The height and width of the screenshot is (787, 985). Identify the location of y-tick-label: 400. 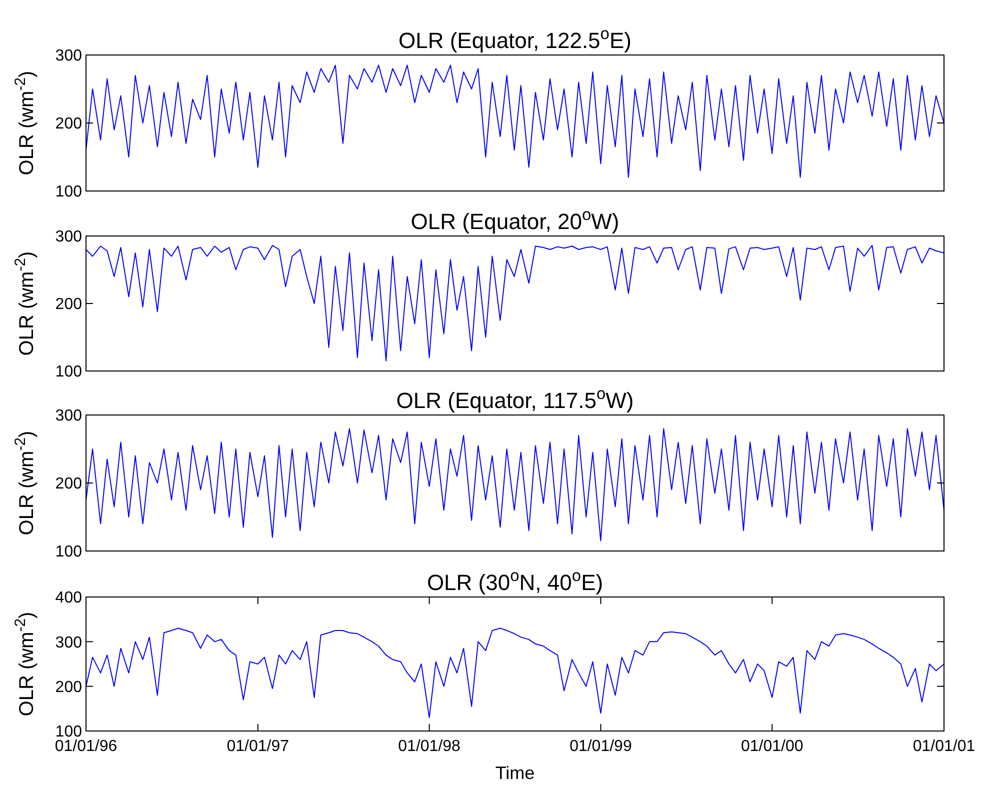
(68, 598).